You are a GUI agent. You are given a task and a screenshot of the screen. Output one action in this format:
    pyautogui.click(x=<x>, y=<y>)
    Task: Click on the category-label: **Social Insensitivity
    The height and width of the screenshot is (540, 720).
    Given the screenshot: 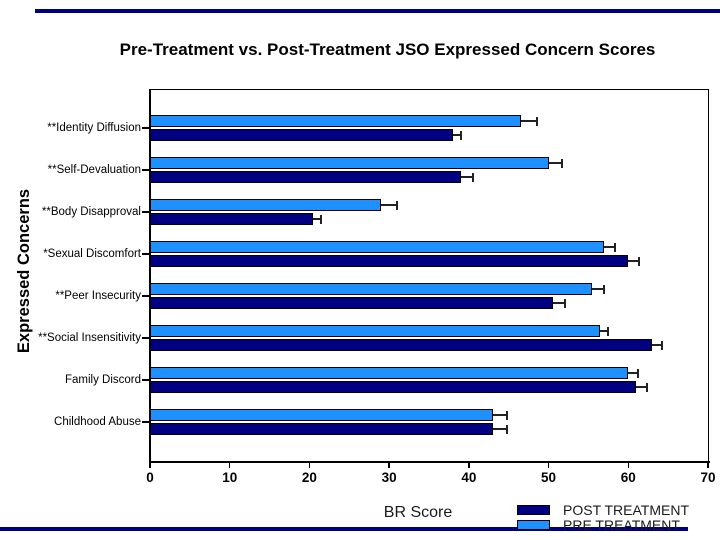 What is the action you would take?
    pyautogui.click(x=89, y=338)
    